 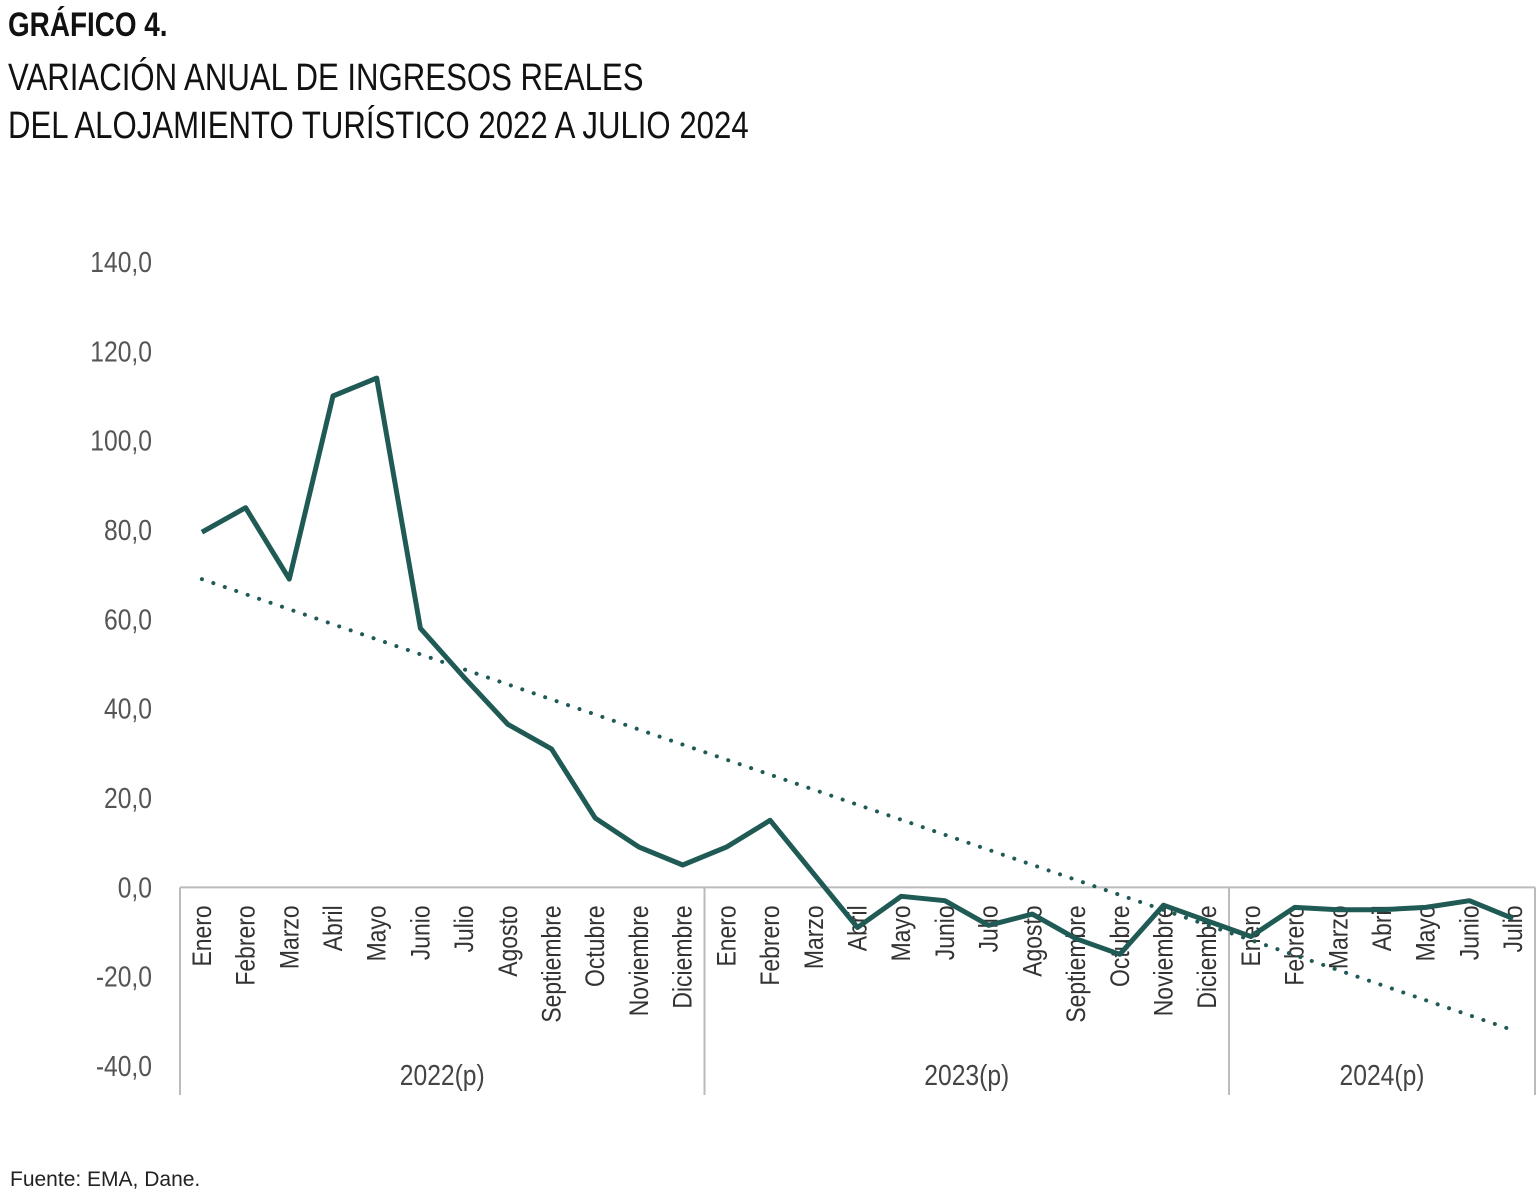 What do you see at coordinates (508, 940) in the screenshot?
I see `x-tick-label: Agosto` at bounding box center [508, 940].